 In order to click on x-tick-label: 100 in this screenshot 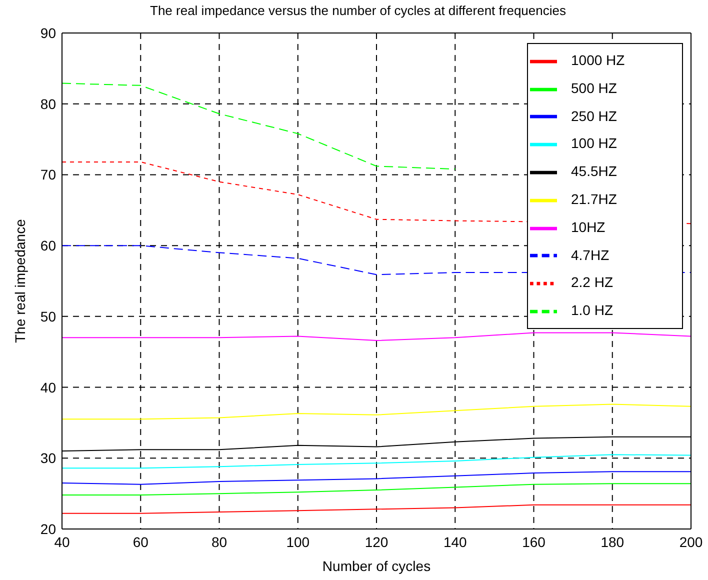, I will do `click(298, 542)`.